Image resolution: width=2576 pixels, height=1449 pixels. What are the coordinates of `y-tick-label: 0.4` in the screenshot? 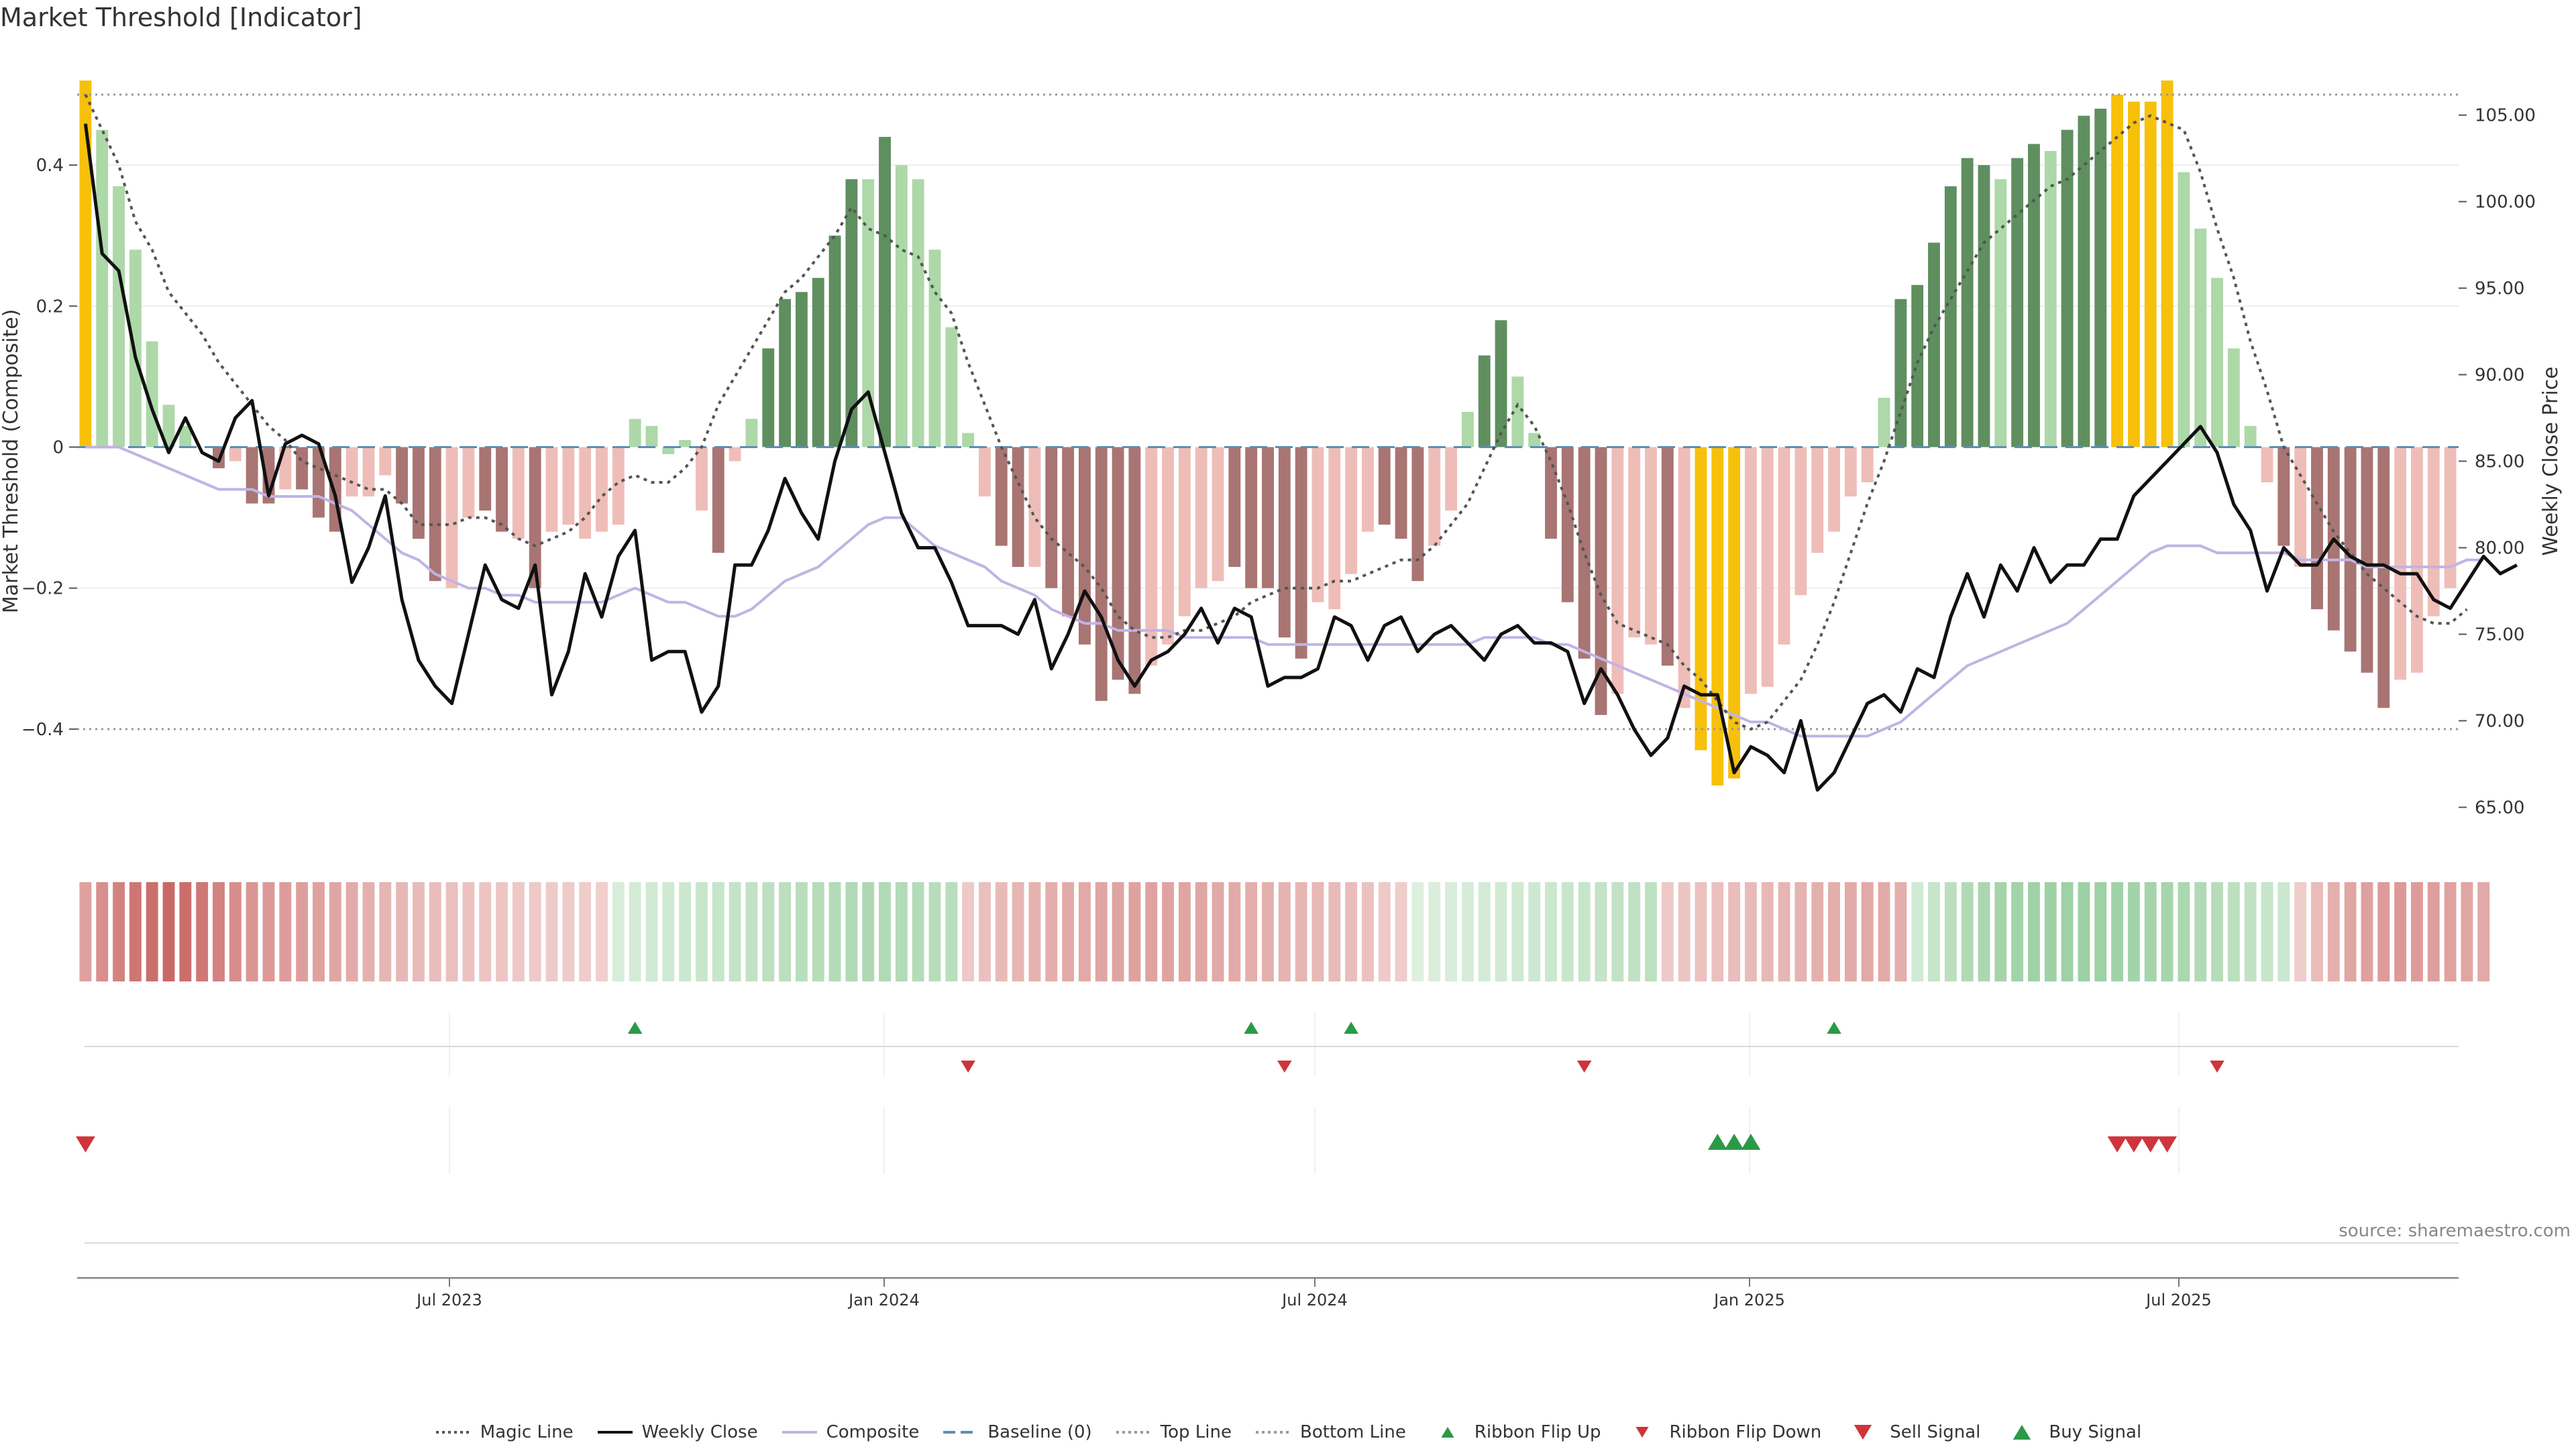 It's located at (50, 166).